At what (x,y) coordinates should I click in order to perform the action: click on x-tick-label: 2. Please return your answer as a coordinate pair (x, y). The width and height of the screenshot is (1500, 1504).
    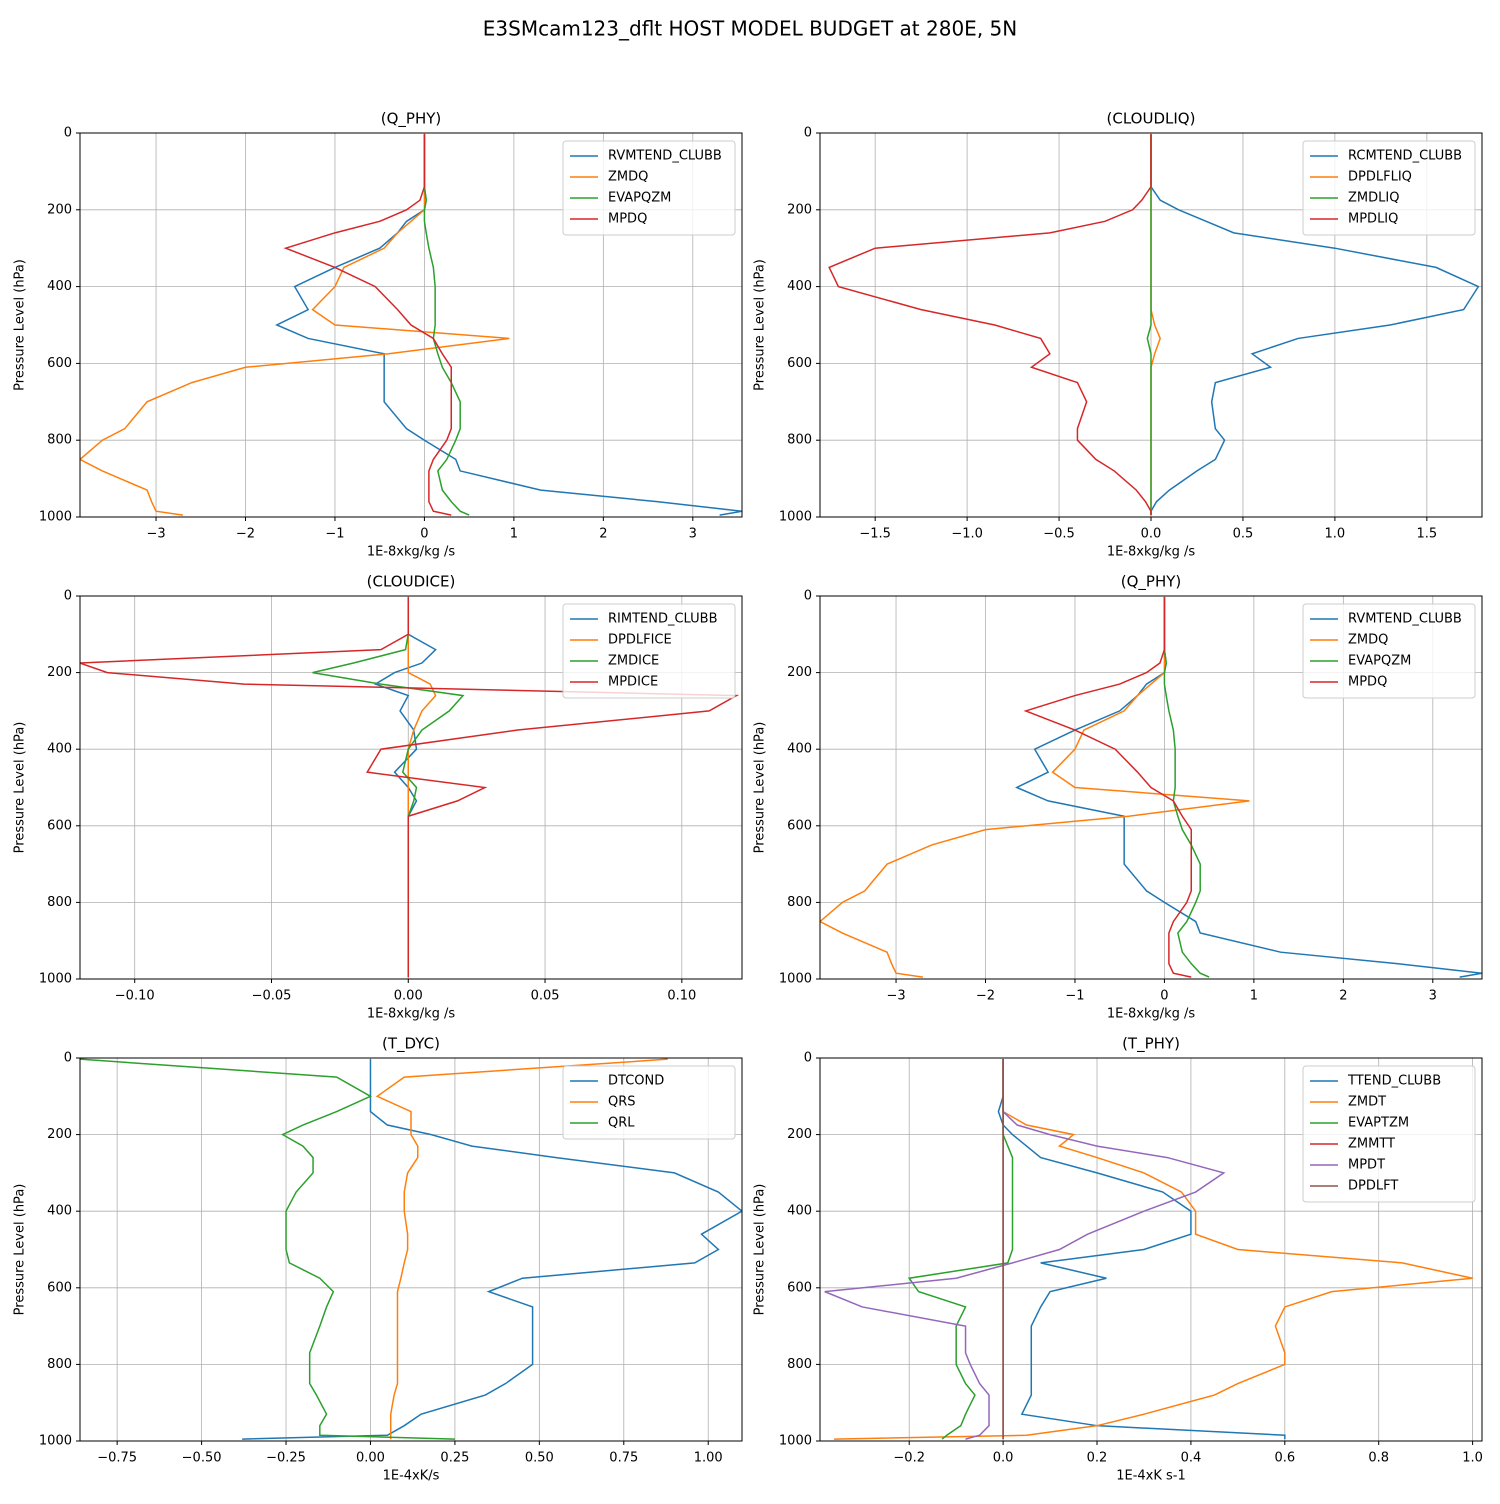
    Looking at the image, I should click on (1343, 996).